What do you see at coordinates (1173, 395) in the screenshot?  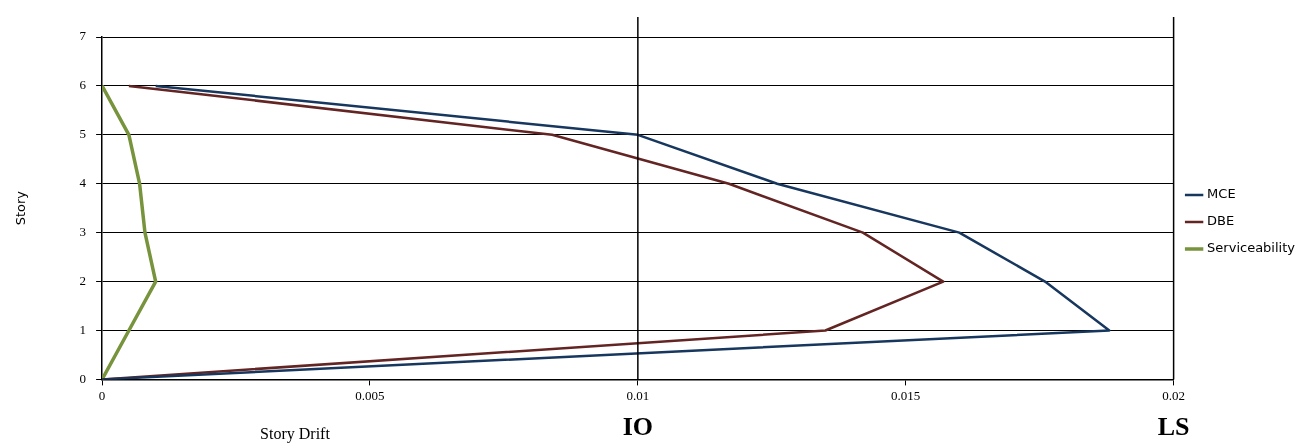 I see `x-tick-label: 0.02` at bounding box center [1173, 395].